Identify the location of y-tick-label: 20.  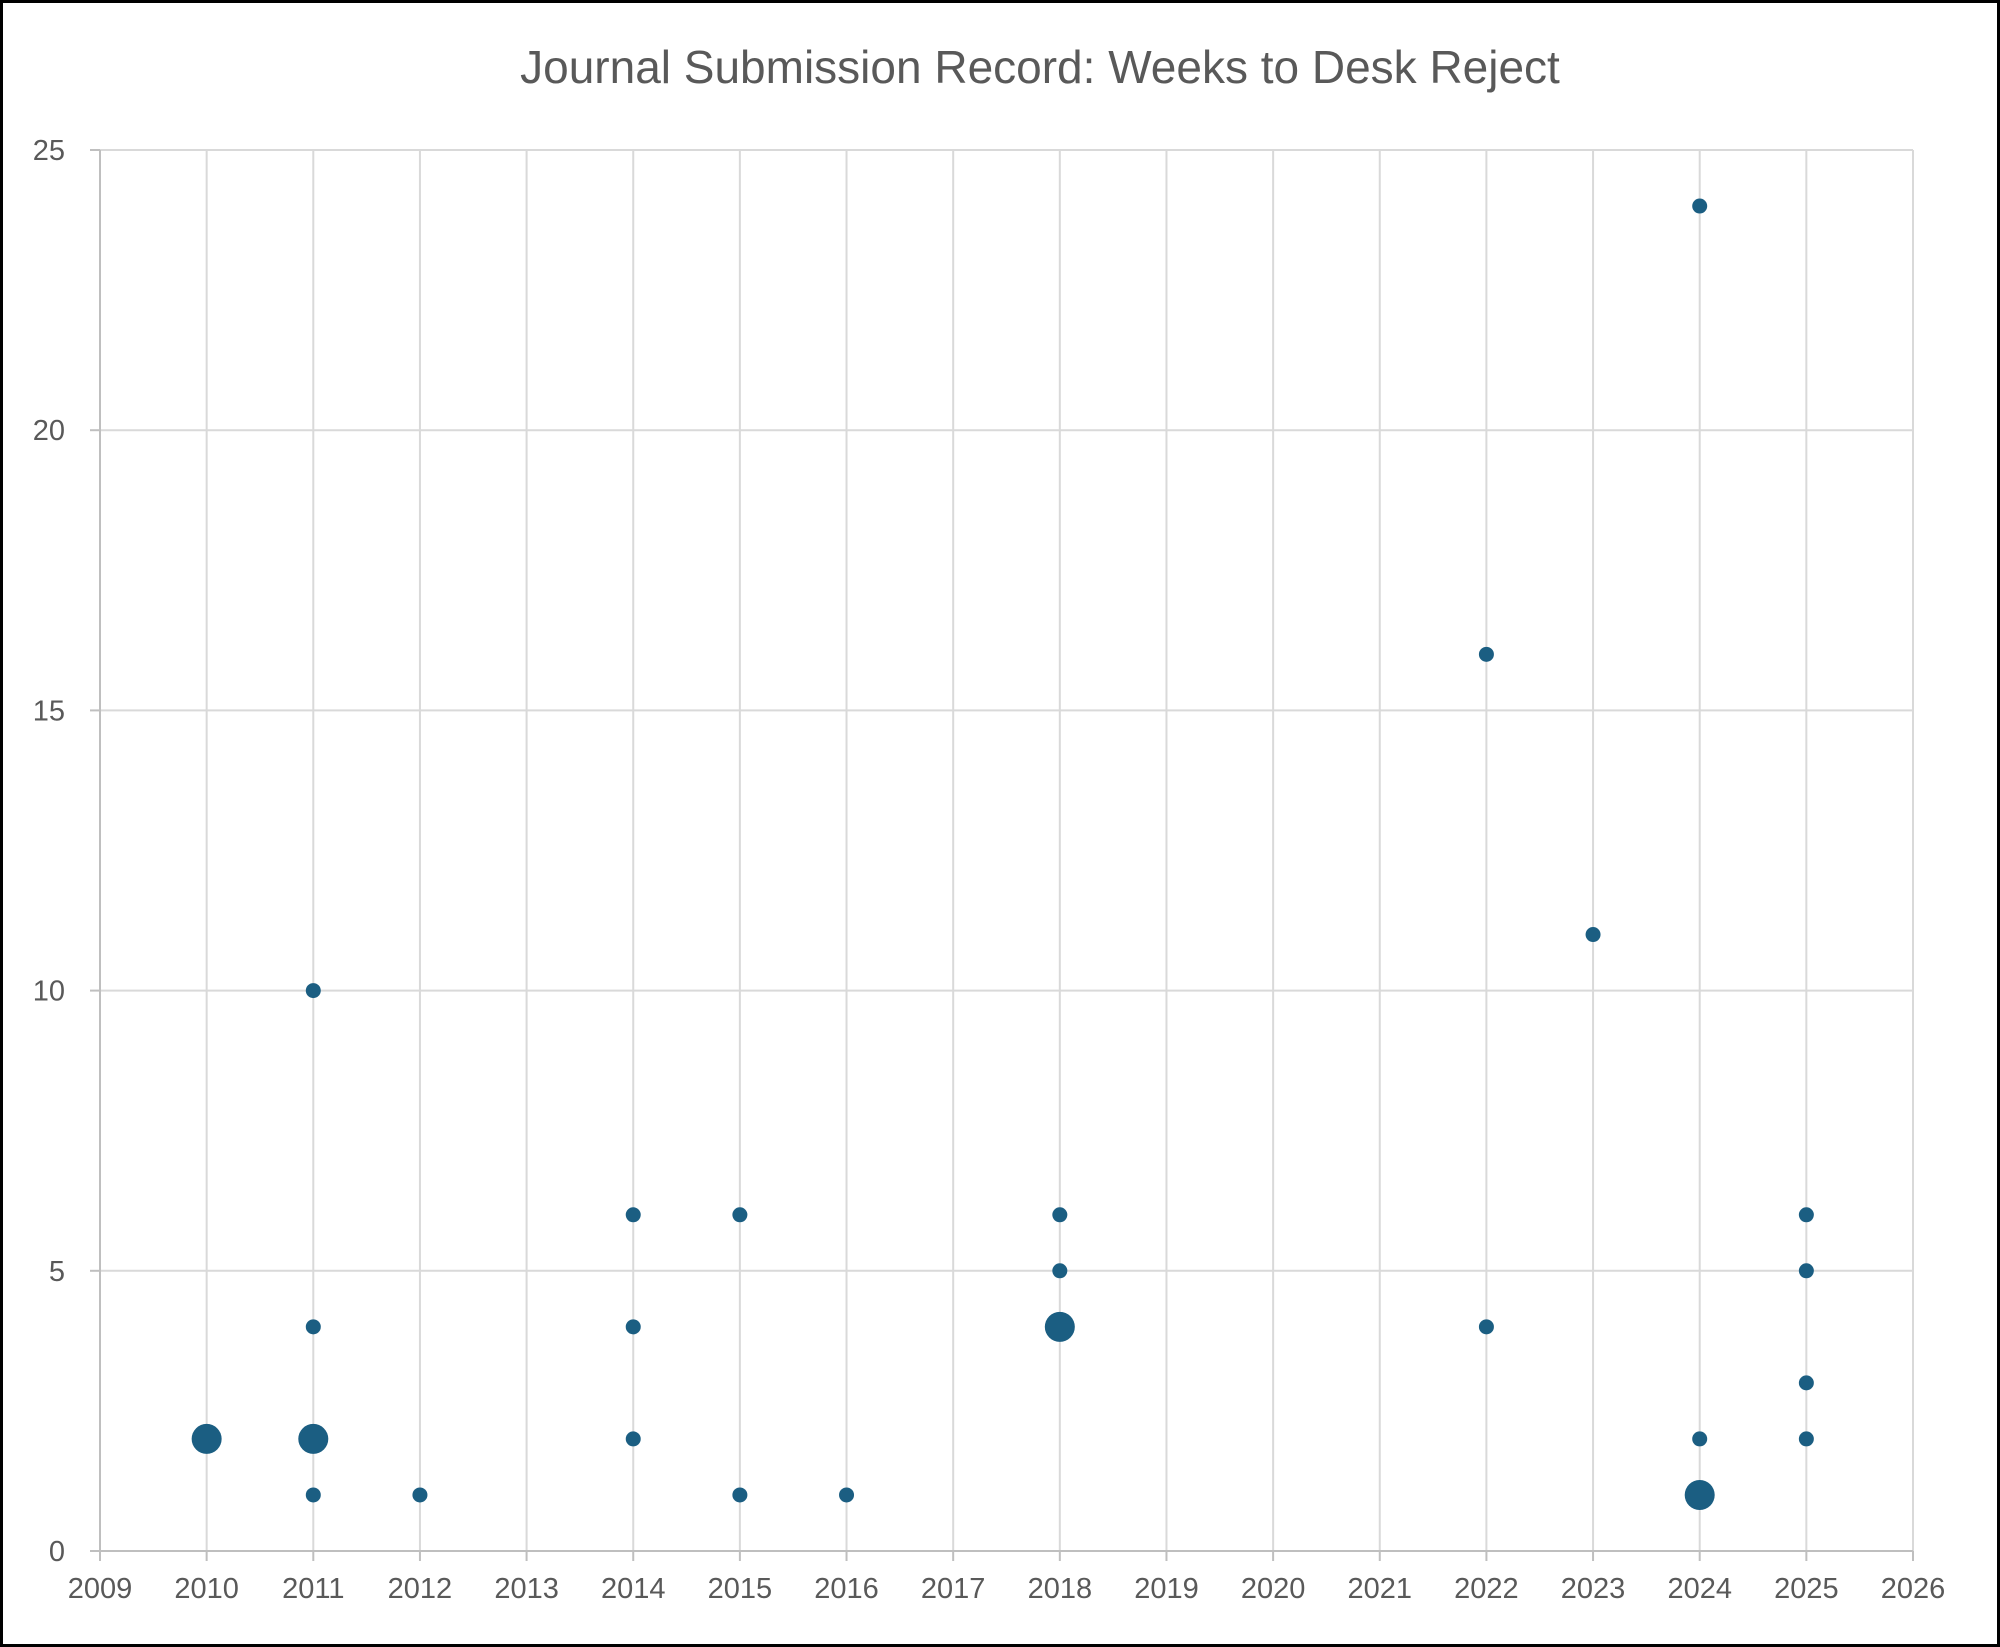
(49, 431).